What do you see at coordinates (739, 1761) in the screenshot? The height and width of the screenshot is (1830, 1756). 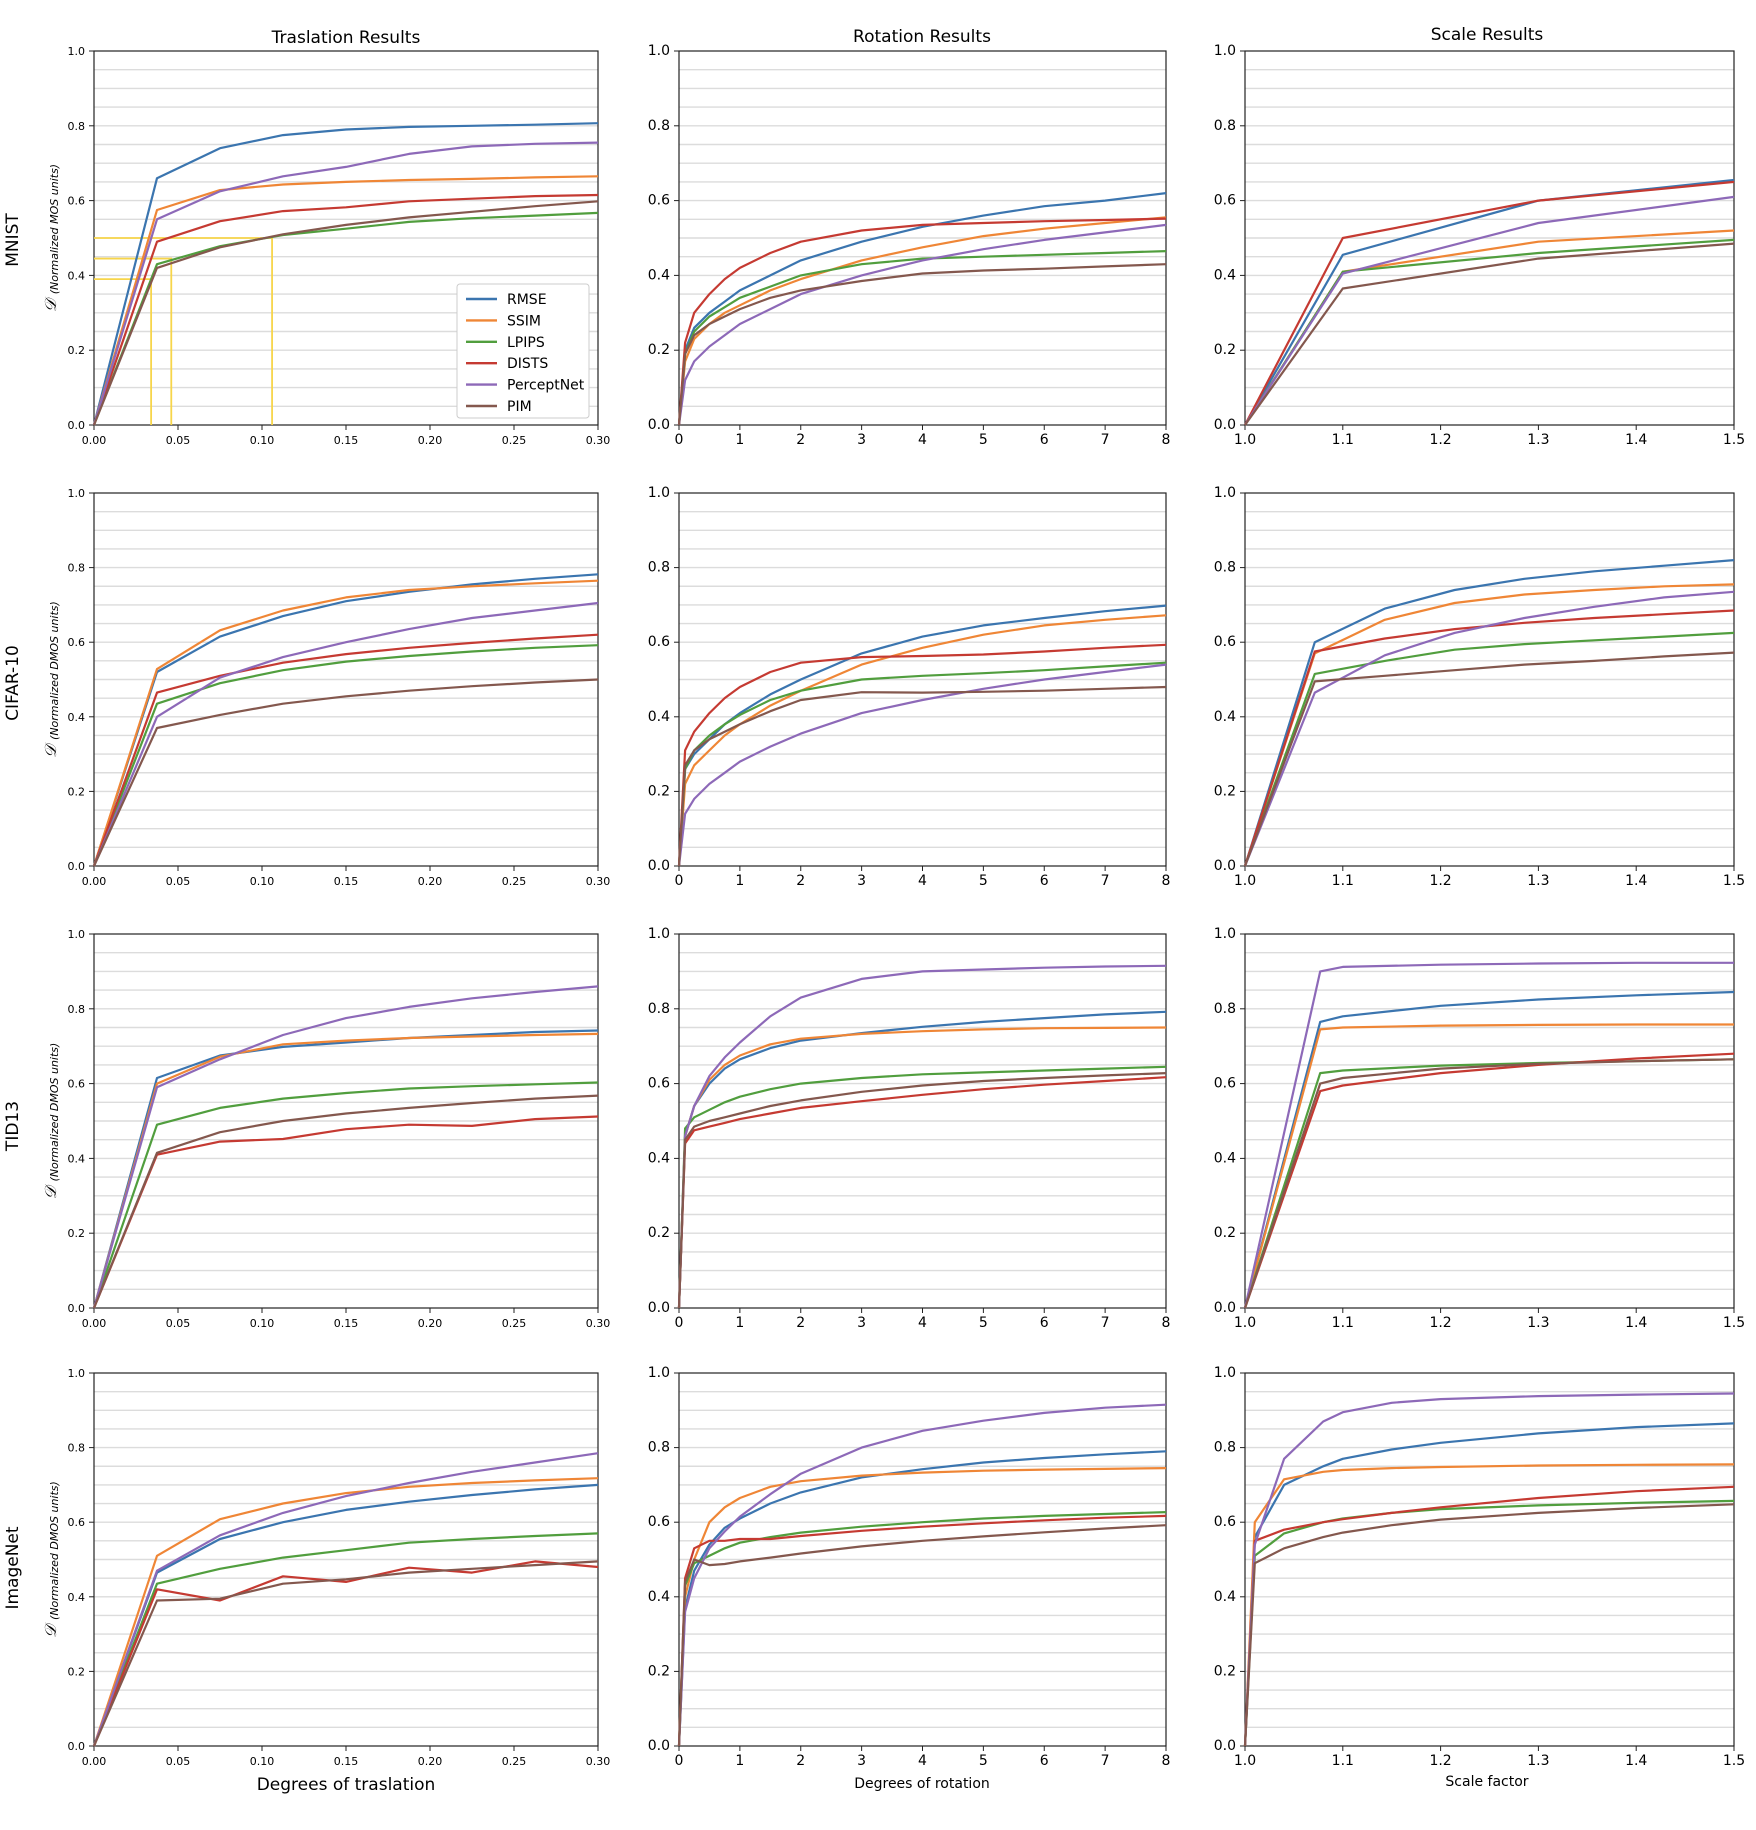 I see `x-tick-label: 1` at bounding box center [739, 1761].